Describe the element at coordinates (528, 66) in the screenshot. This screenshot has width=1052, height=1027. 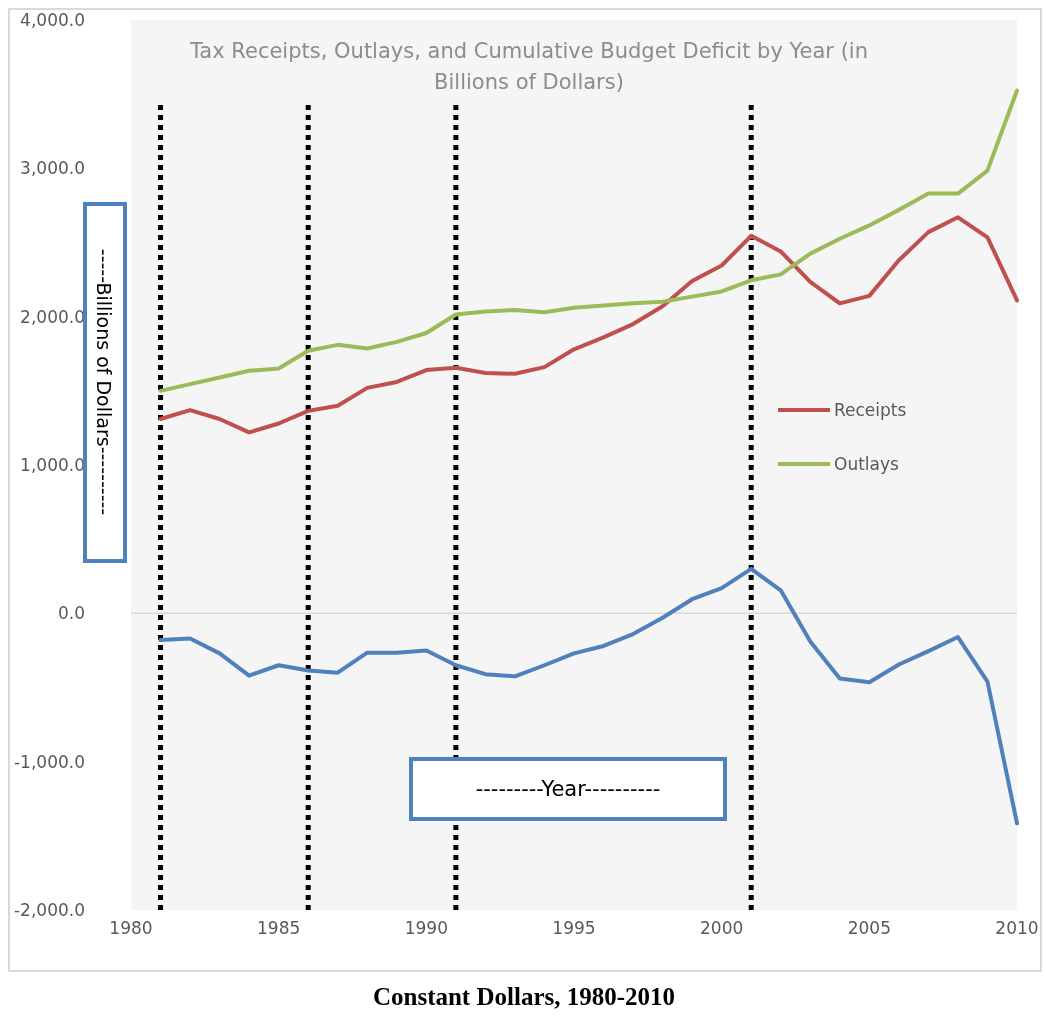
I see `text: Tax Receipts, Outlays, and Cumulative Budget Deficit by Year (in Billions of Dollars)` at that location.